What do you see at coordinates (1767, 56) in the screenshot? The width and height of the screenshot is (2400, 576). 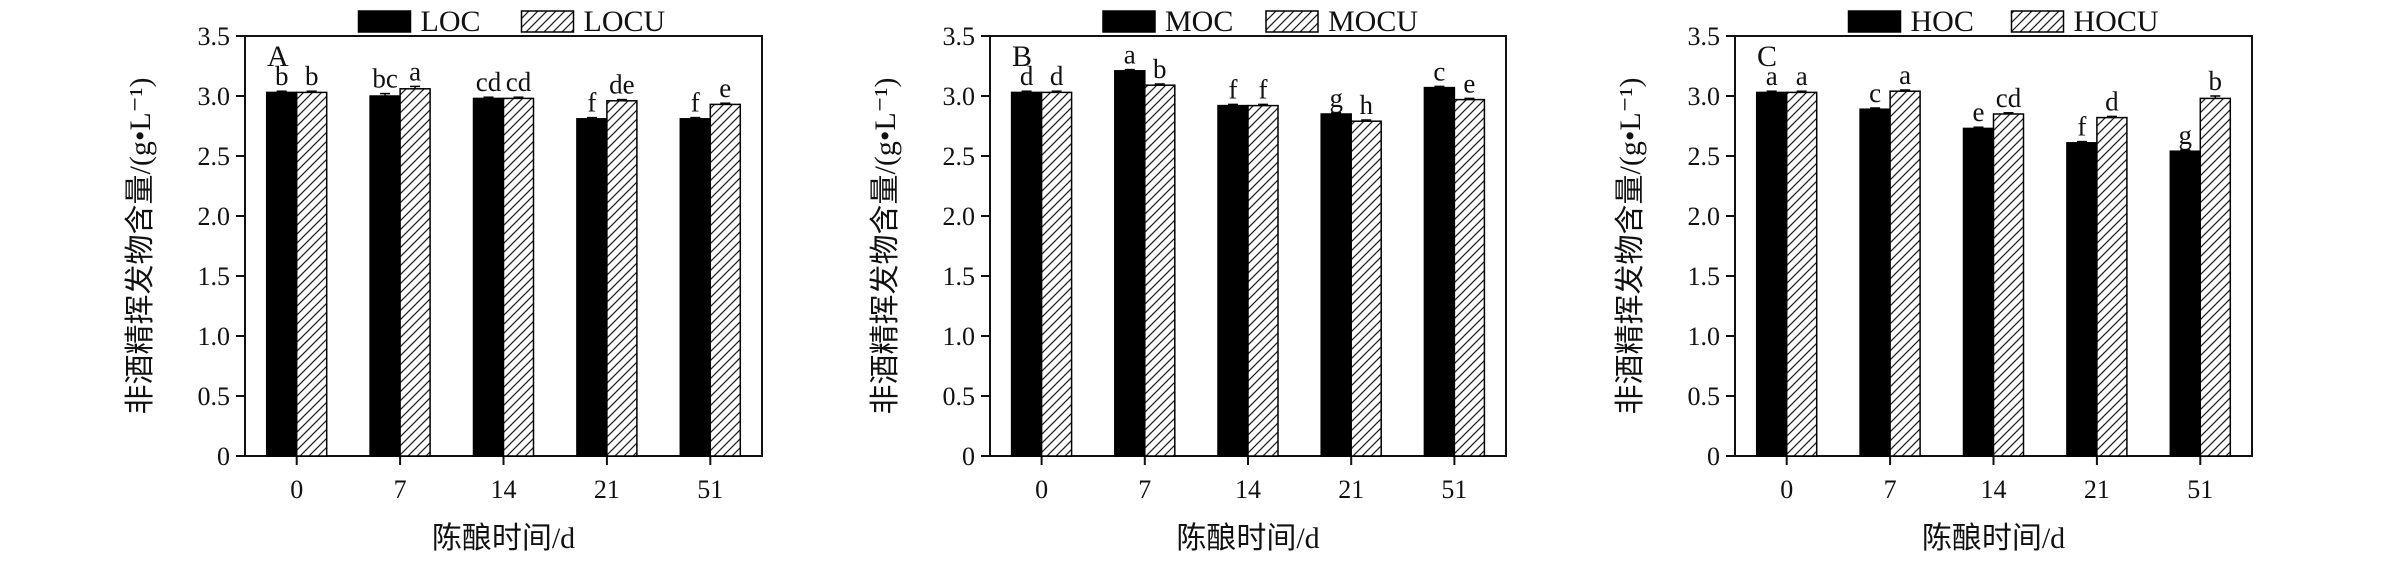 I see `panel-label: C` at bounding box center [1767, 56].